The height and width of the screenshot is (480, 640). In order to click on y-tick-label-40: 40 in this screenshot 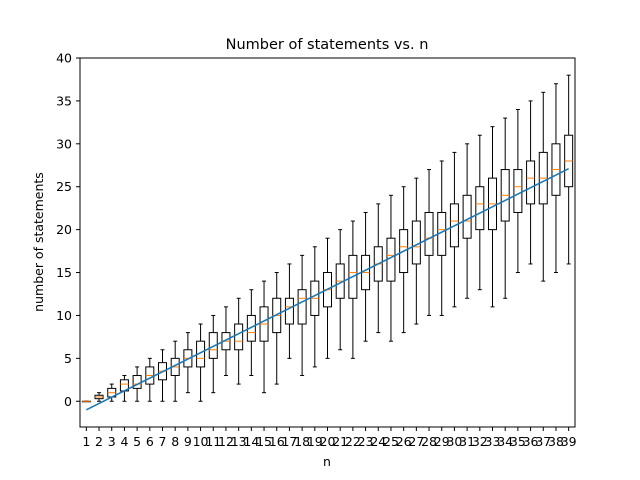, I will do `click(64, 58)`.